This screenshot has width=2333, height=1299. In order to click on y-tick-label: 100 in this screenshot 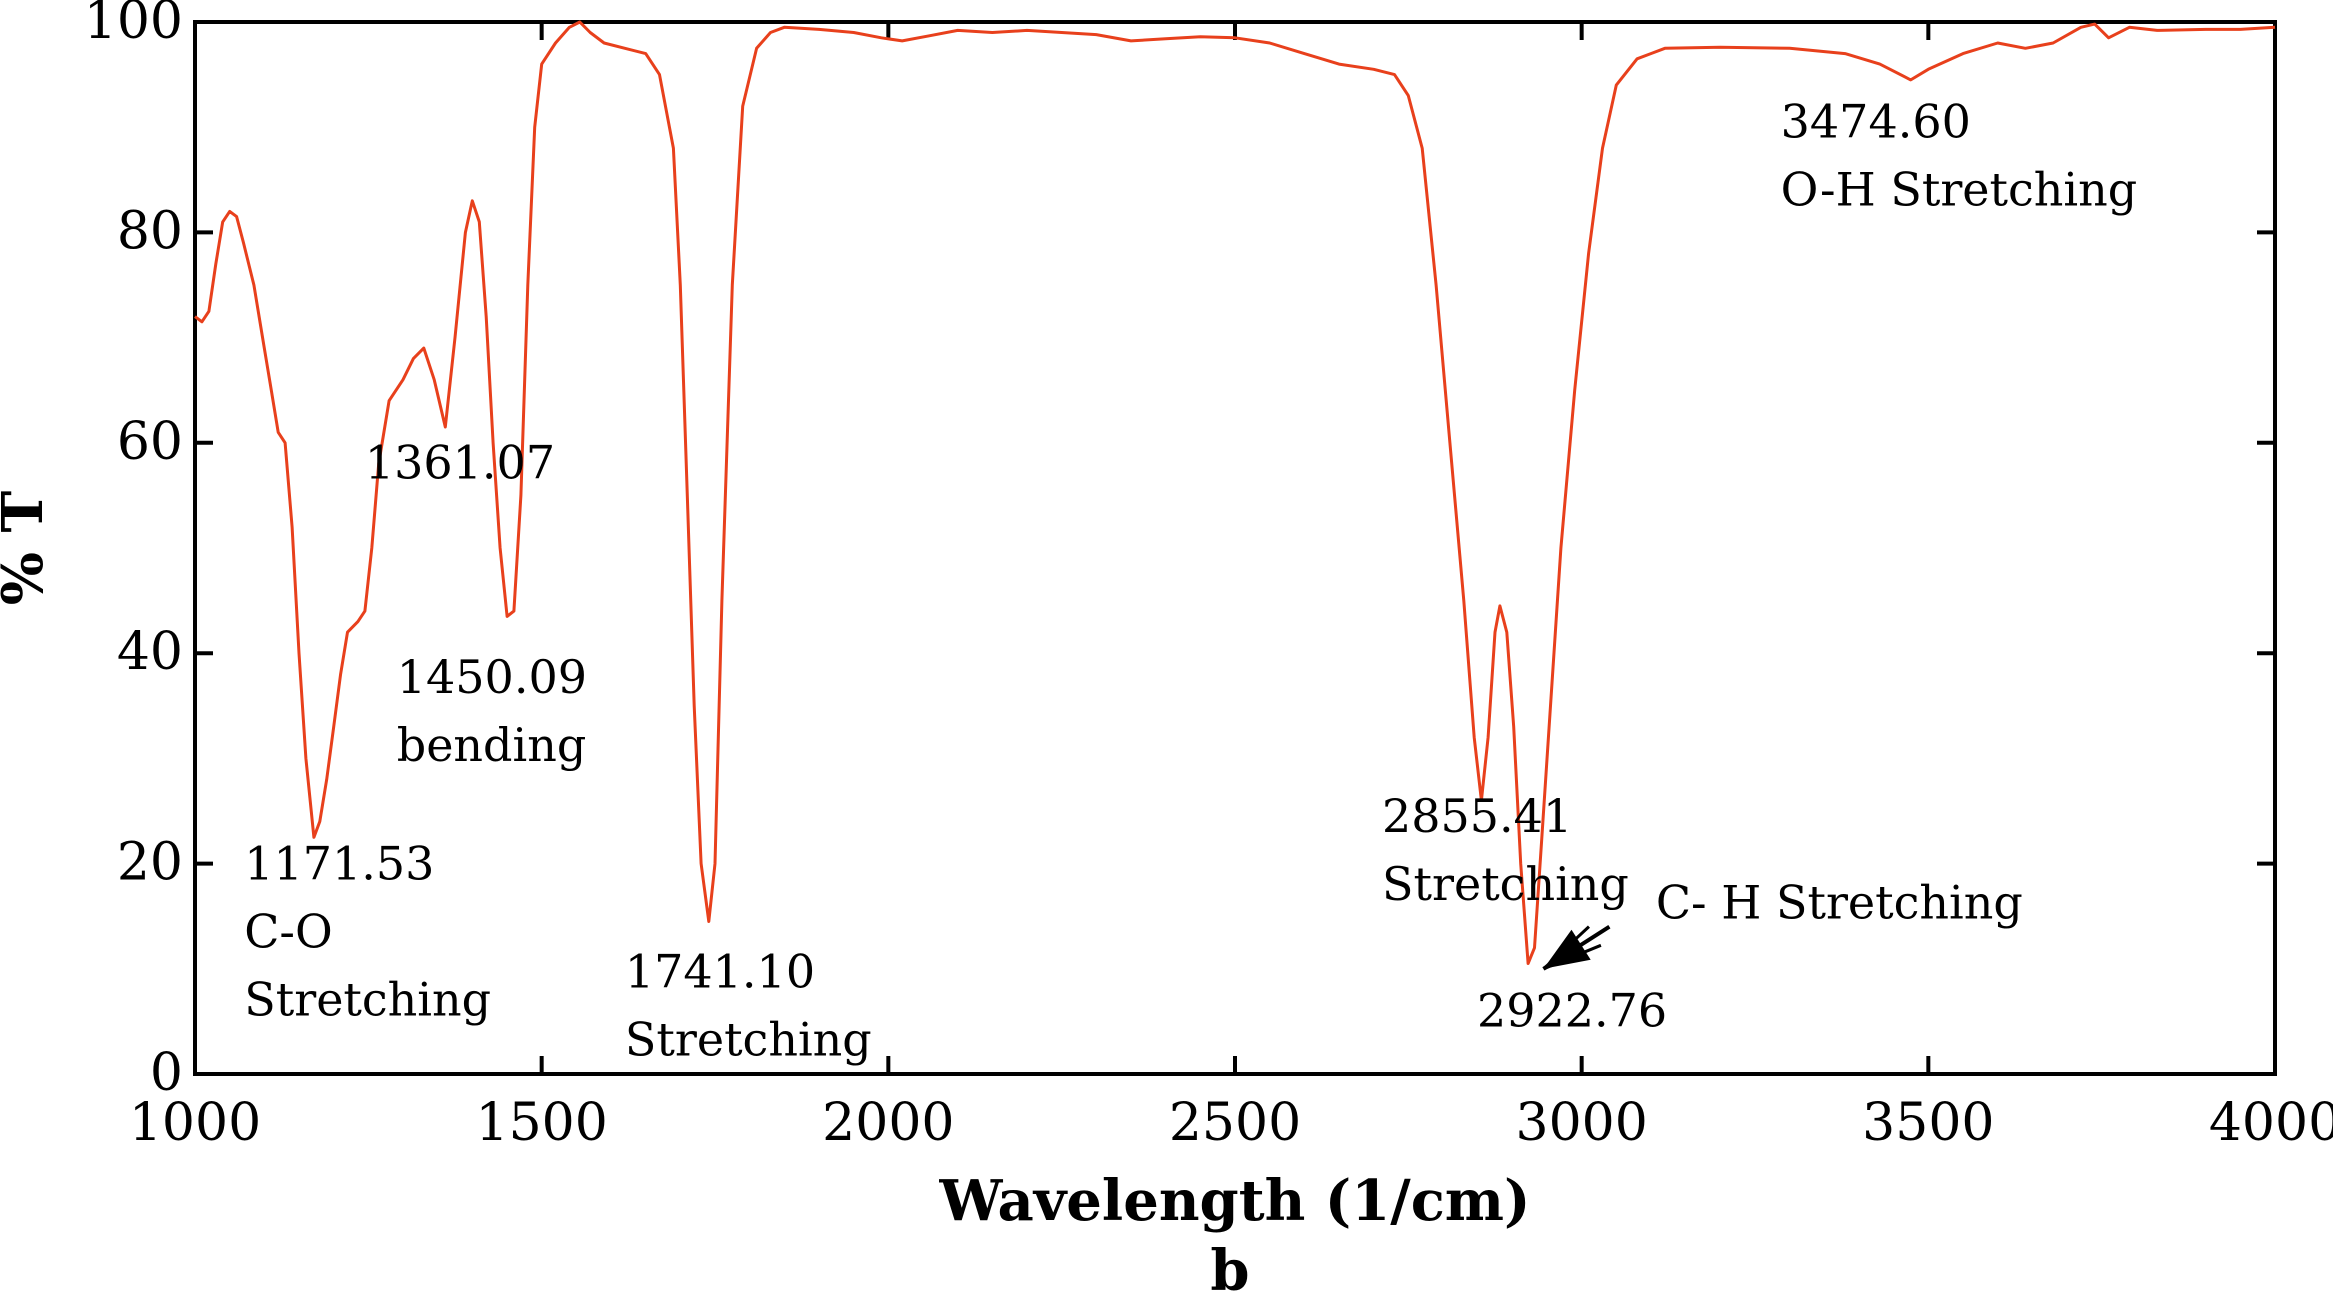, I will do `click(133, 25)`.